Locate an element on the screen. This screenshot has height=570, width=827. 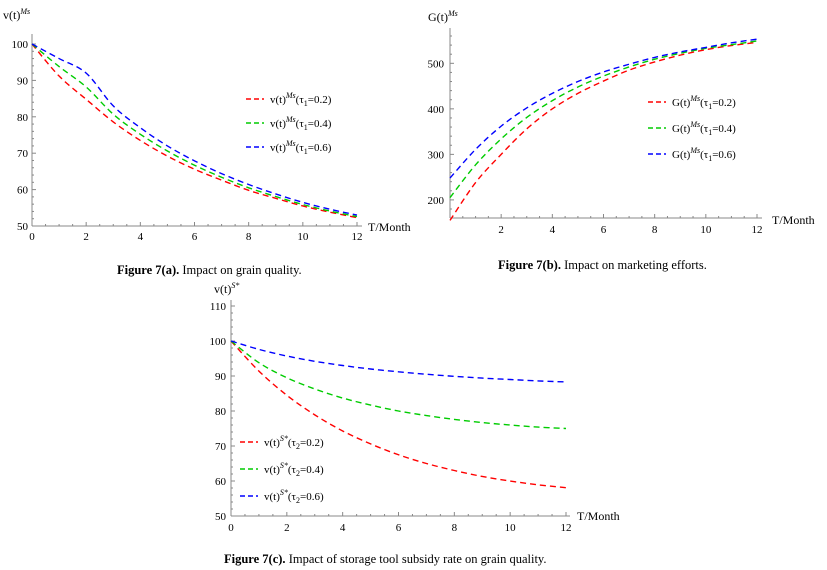
chart-c-x-tick-label: 8 is located at coordinates (455, 528).